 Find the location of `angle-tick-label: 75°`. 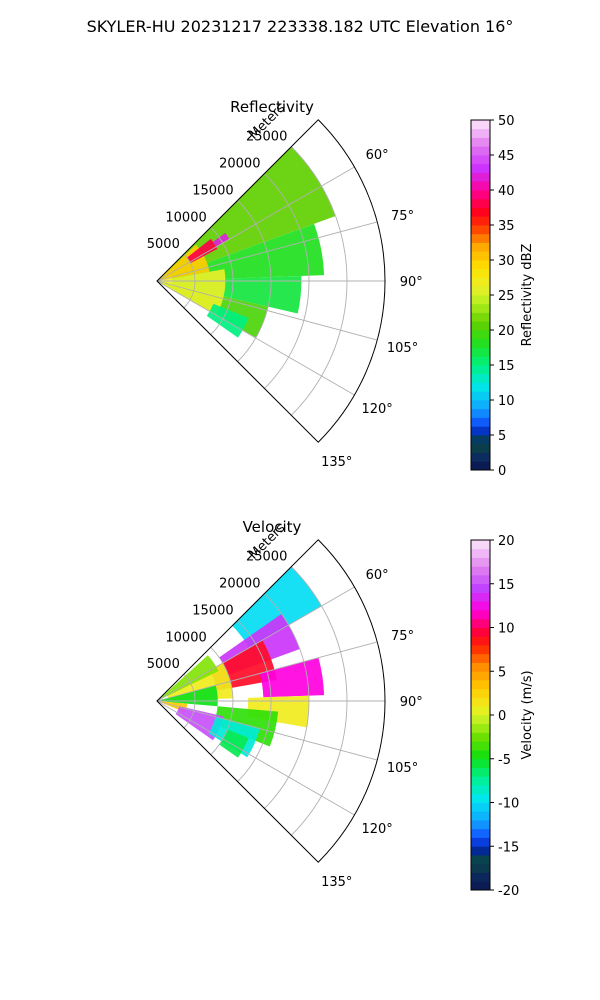

angle-tick-label: 75° is located at coordinates (402, 636).